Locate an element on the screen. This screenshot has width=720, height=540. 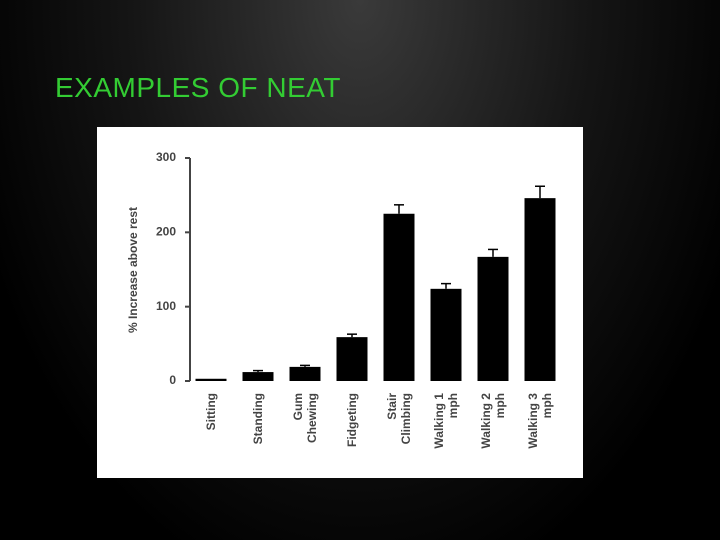
x-tick-label: Sitting is located at coordinates (211, 411).